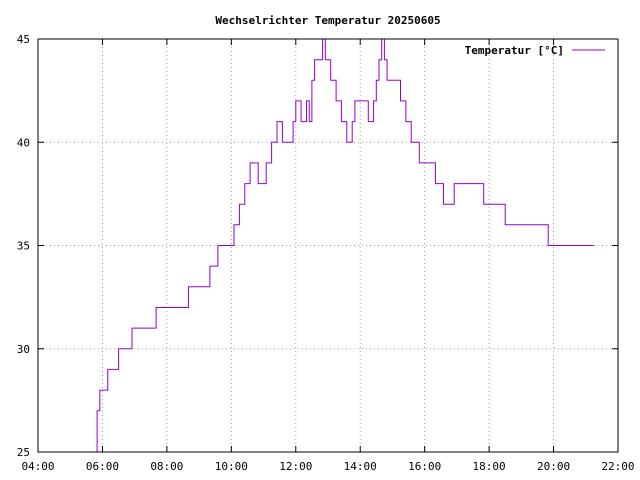 This screenshot has height=480, width=640. I want to click on x-tick-label: 10:00, so click(231, 466).